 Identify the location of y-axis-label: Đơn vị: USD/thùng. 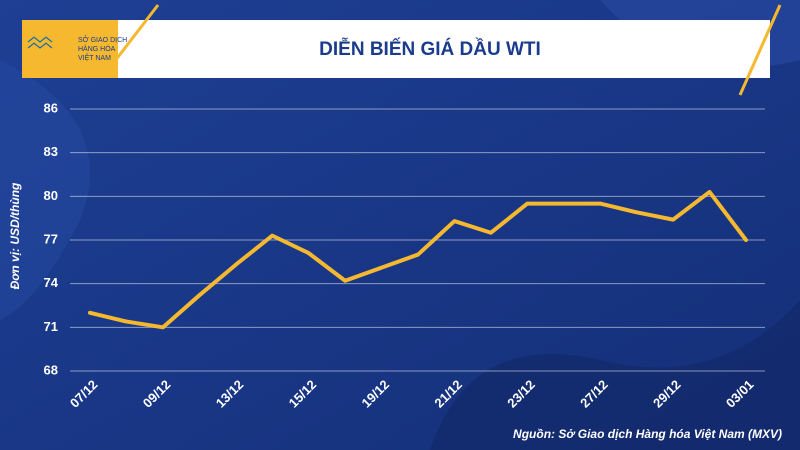
(15, 235).